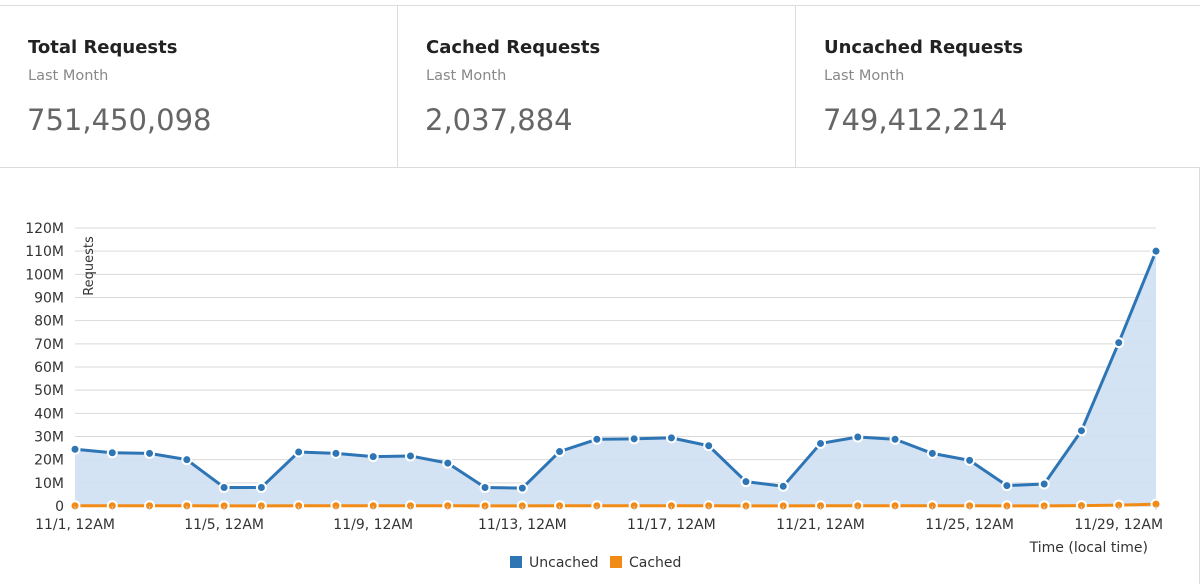  Describe the element at coordinates (49, 299) in the screenshot. I see `y-tick-label: 90M` at that location.